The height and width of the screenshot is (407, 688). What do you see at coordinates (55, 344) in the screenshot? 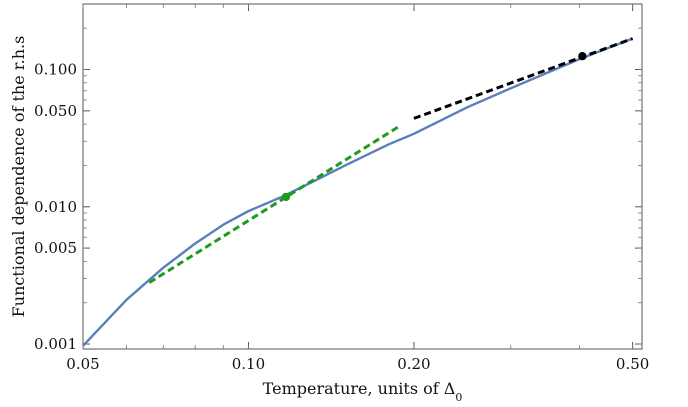
I see `y-tick-label-1: 0.001` at bounding box center [55, 344].